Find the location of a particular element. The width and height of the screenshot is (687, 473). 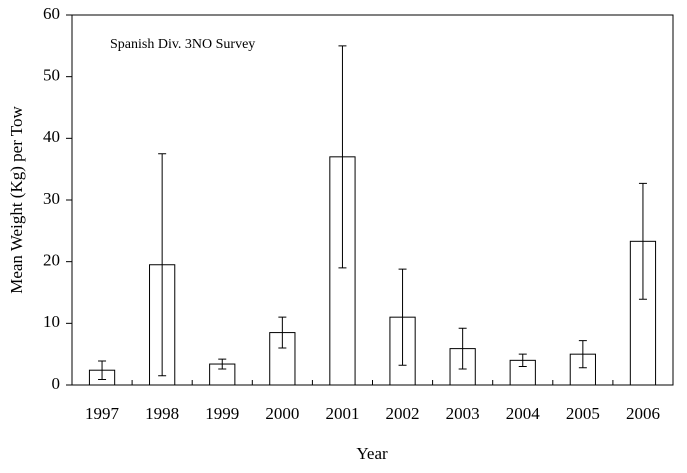

y-tick-label: 0 is located at coordinates (56, 383).